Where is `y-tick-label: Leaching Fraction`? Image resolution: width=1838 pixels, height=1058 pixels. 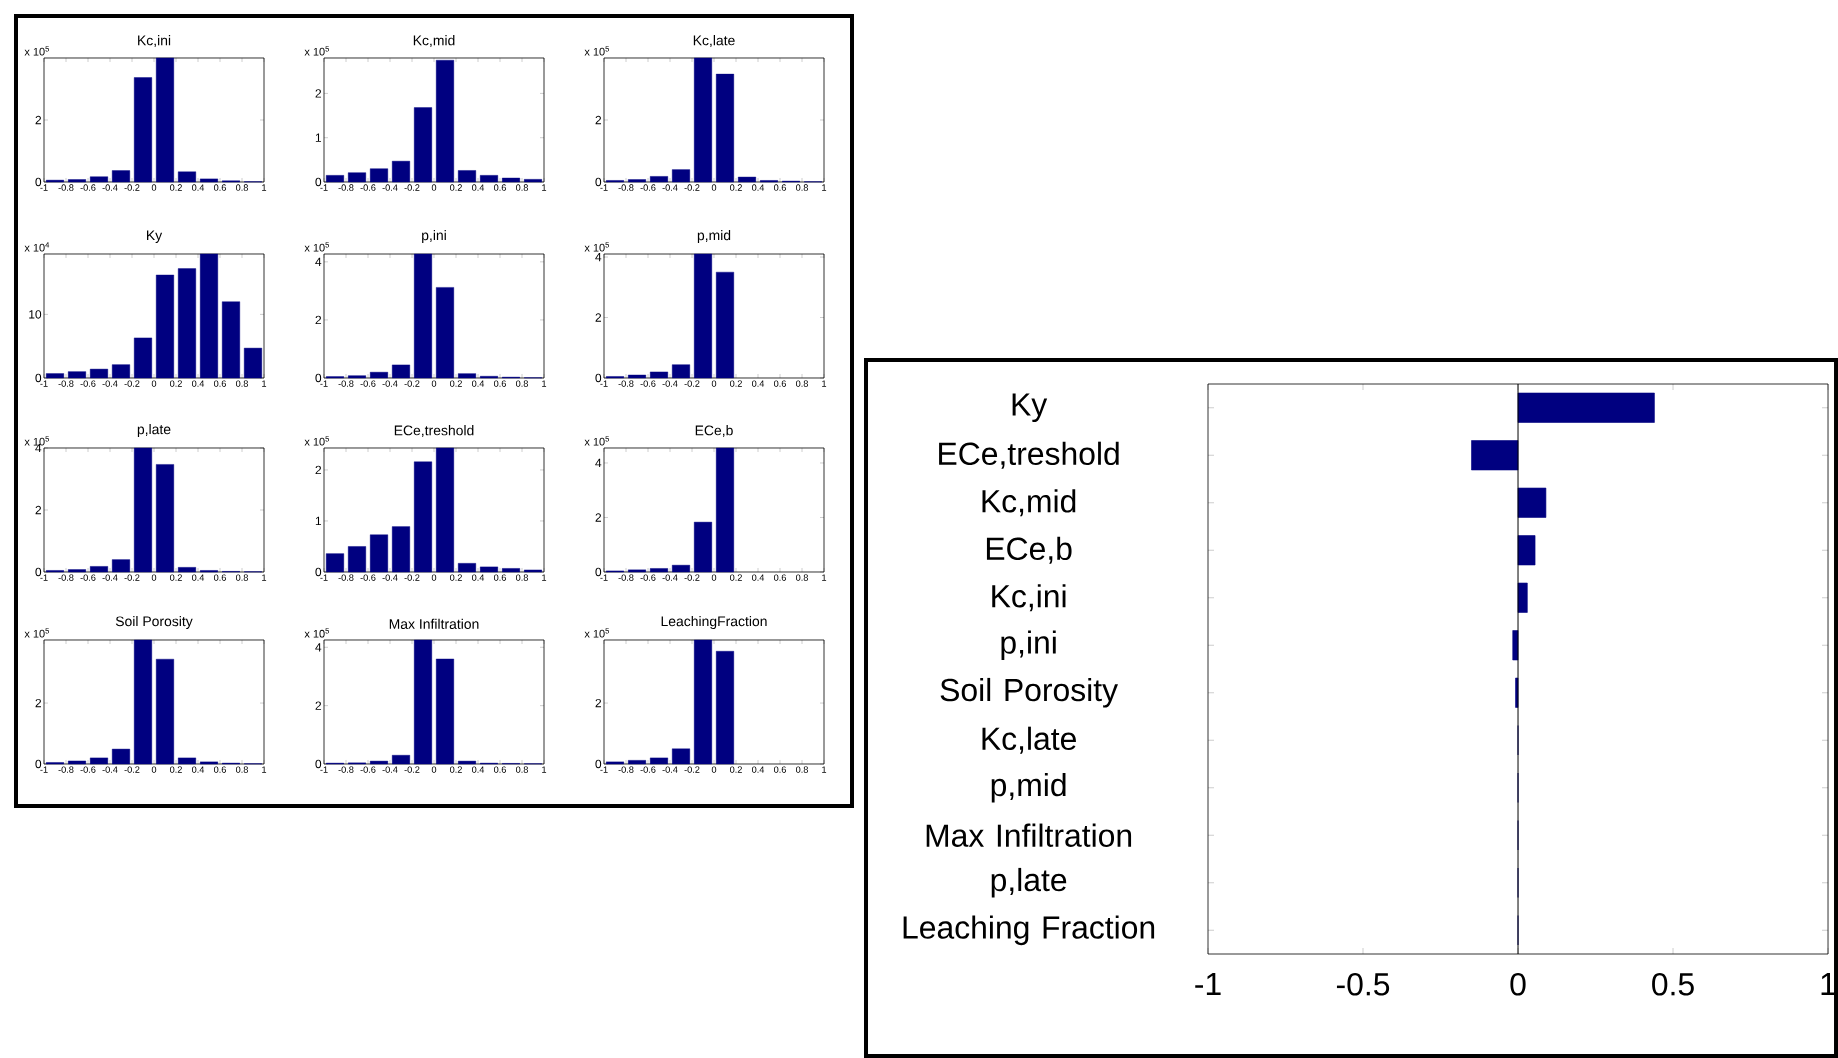
y-tick-label: Leaching Fraction is located at coordinates (1029, 930).